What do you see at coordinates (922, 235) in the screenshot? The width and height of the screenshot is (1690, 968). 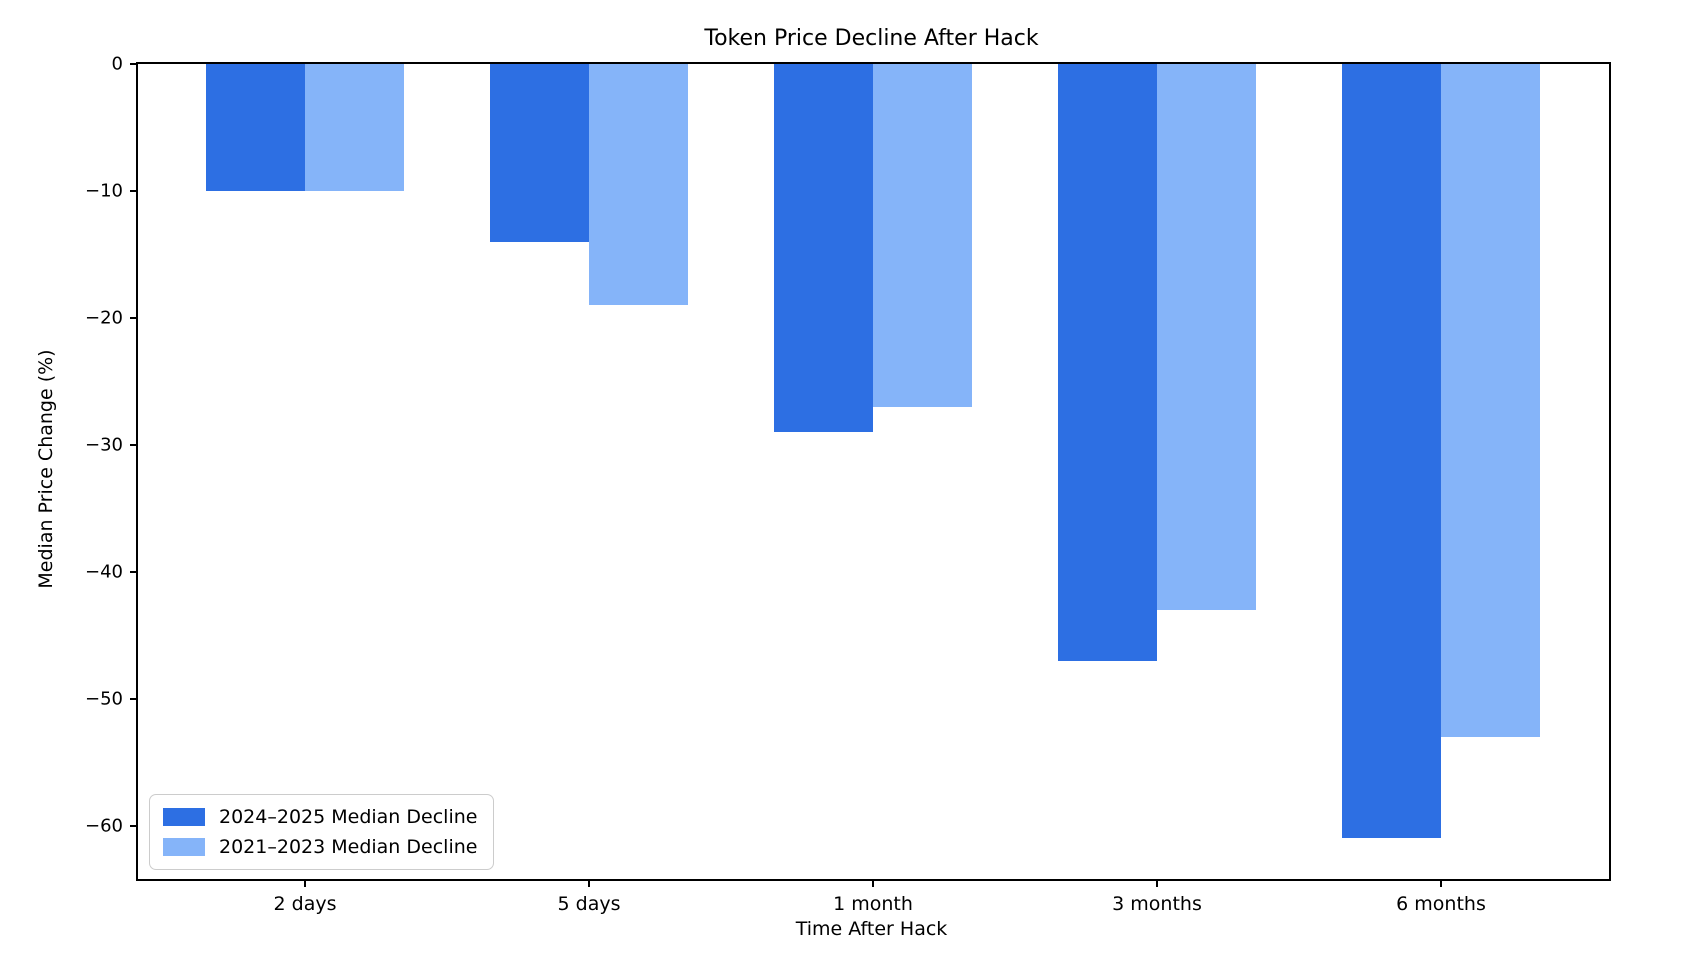 I see `bar-series2-1-month` at bounding box center [922, 235].